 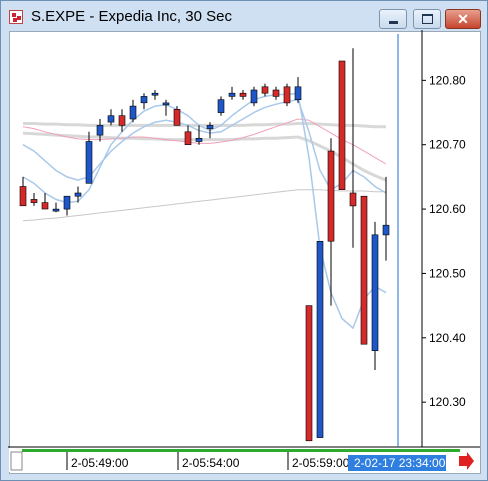 I want to click on long-ma-line, so click(x=204, y=205).